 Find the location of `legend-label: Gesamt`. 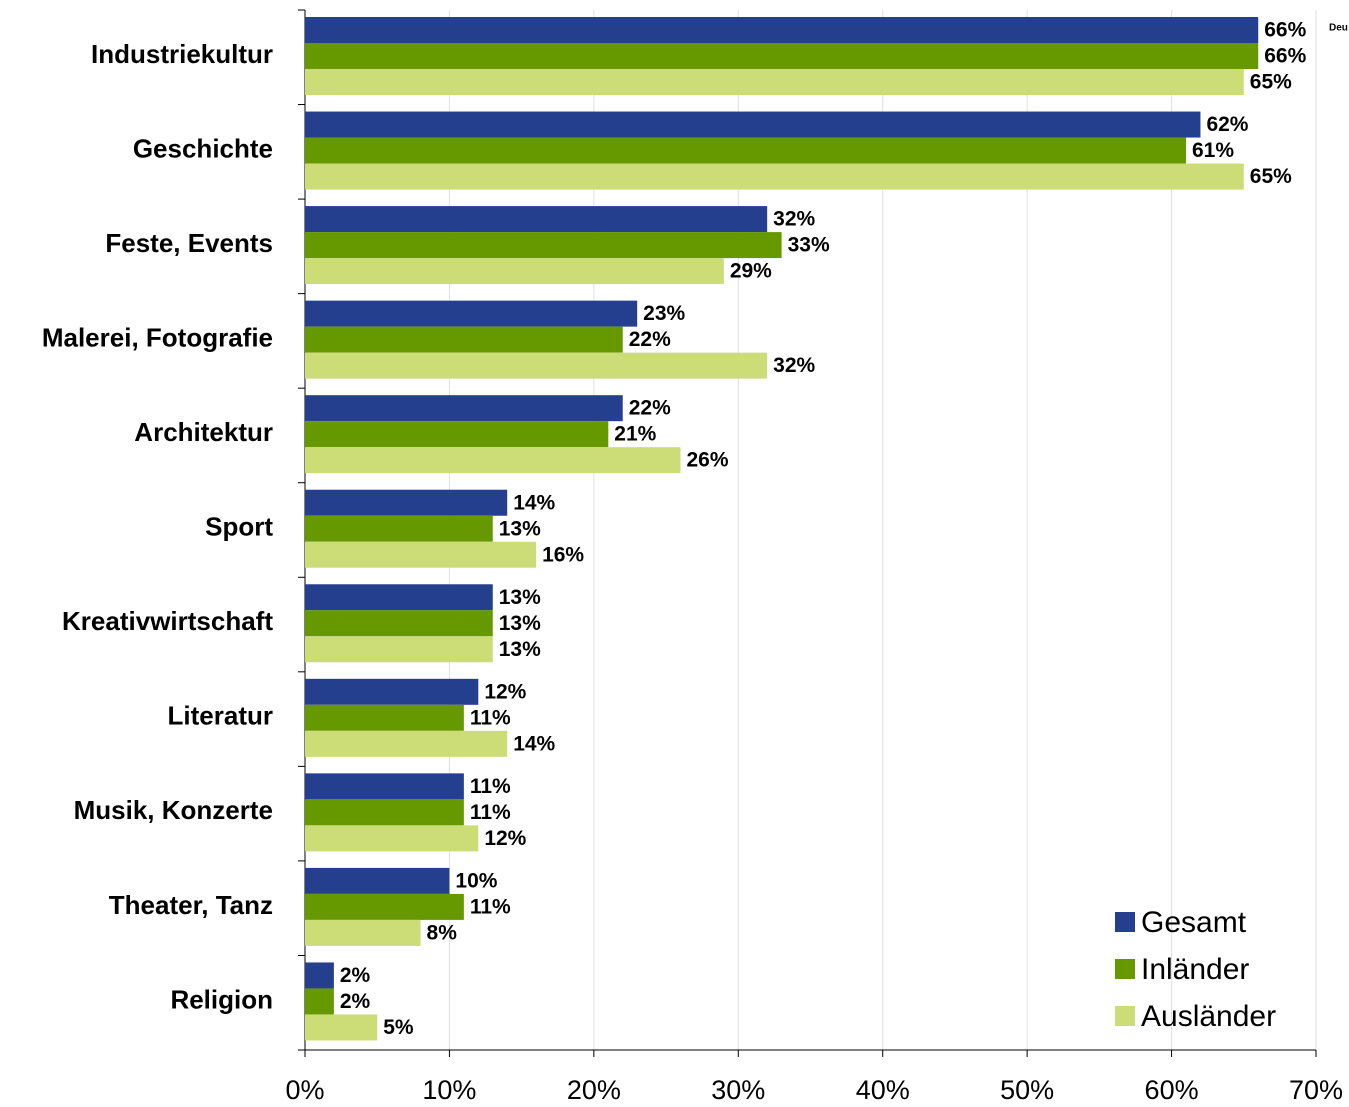

legend-label: Gesamt is located at coordinates (1194, 922).